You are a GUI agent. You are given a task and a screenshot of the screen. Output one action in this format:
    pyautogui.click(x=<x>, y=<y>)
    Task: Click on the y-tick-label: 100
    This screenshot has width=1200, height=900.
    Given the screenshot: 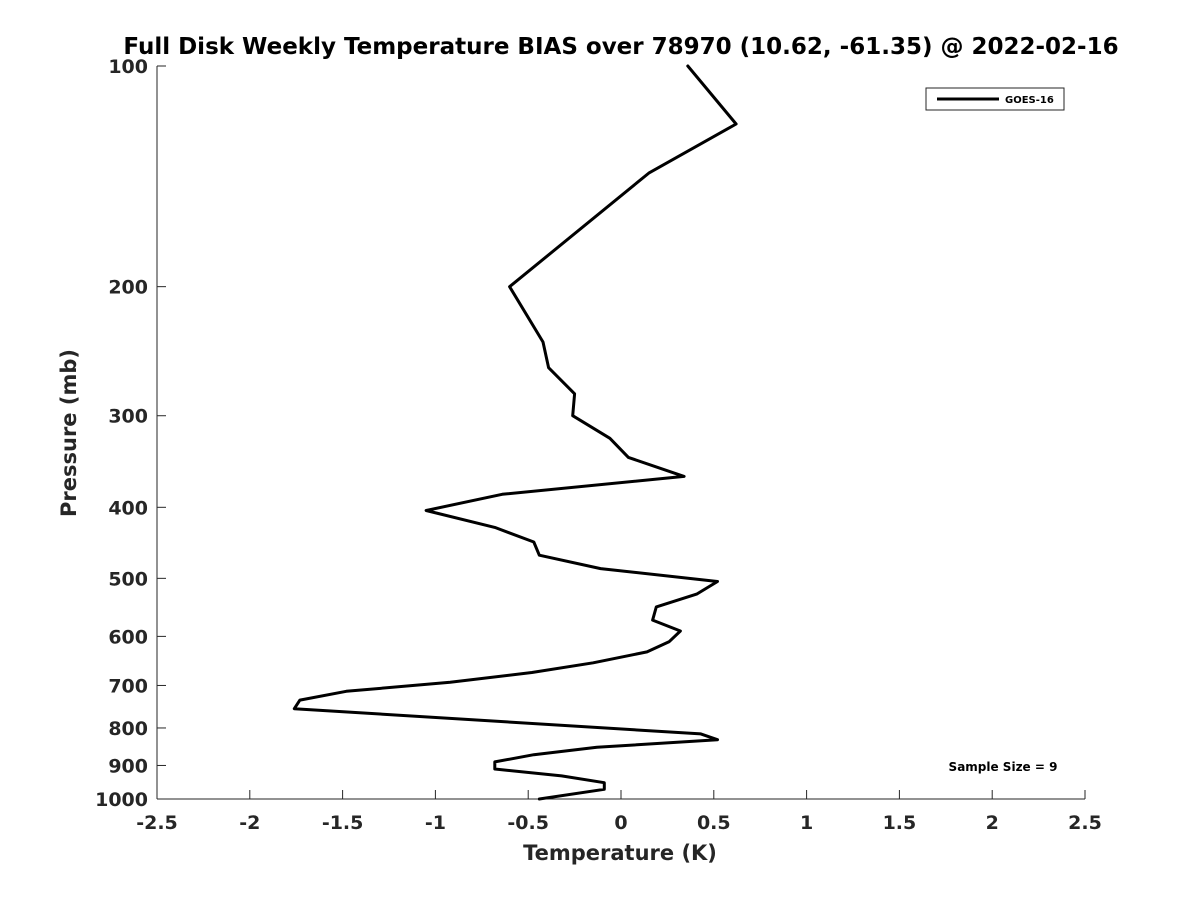 What is the action you would take?
    pyautogui.click(x=128, y=67)
    